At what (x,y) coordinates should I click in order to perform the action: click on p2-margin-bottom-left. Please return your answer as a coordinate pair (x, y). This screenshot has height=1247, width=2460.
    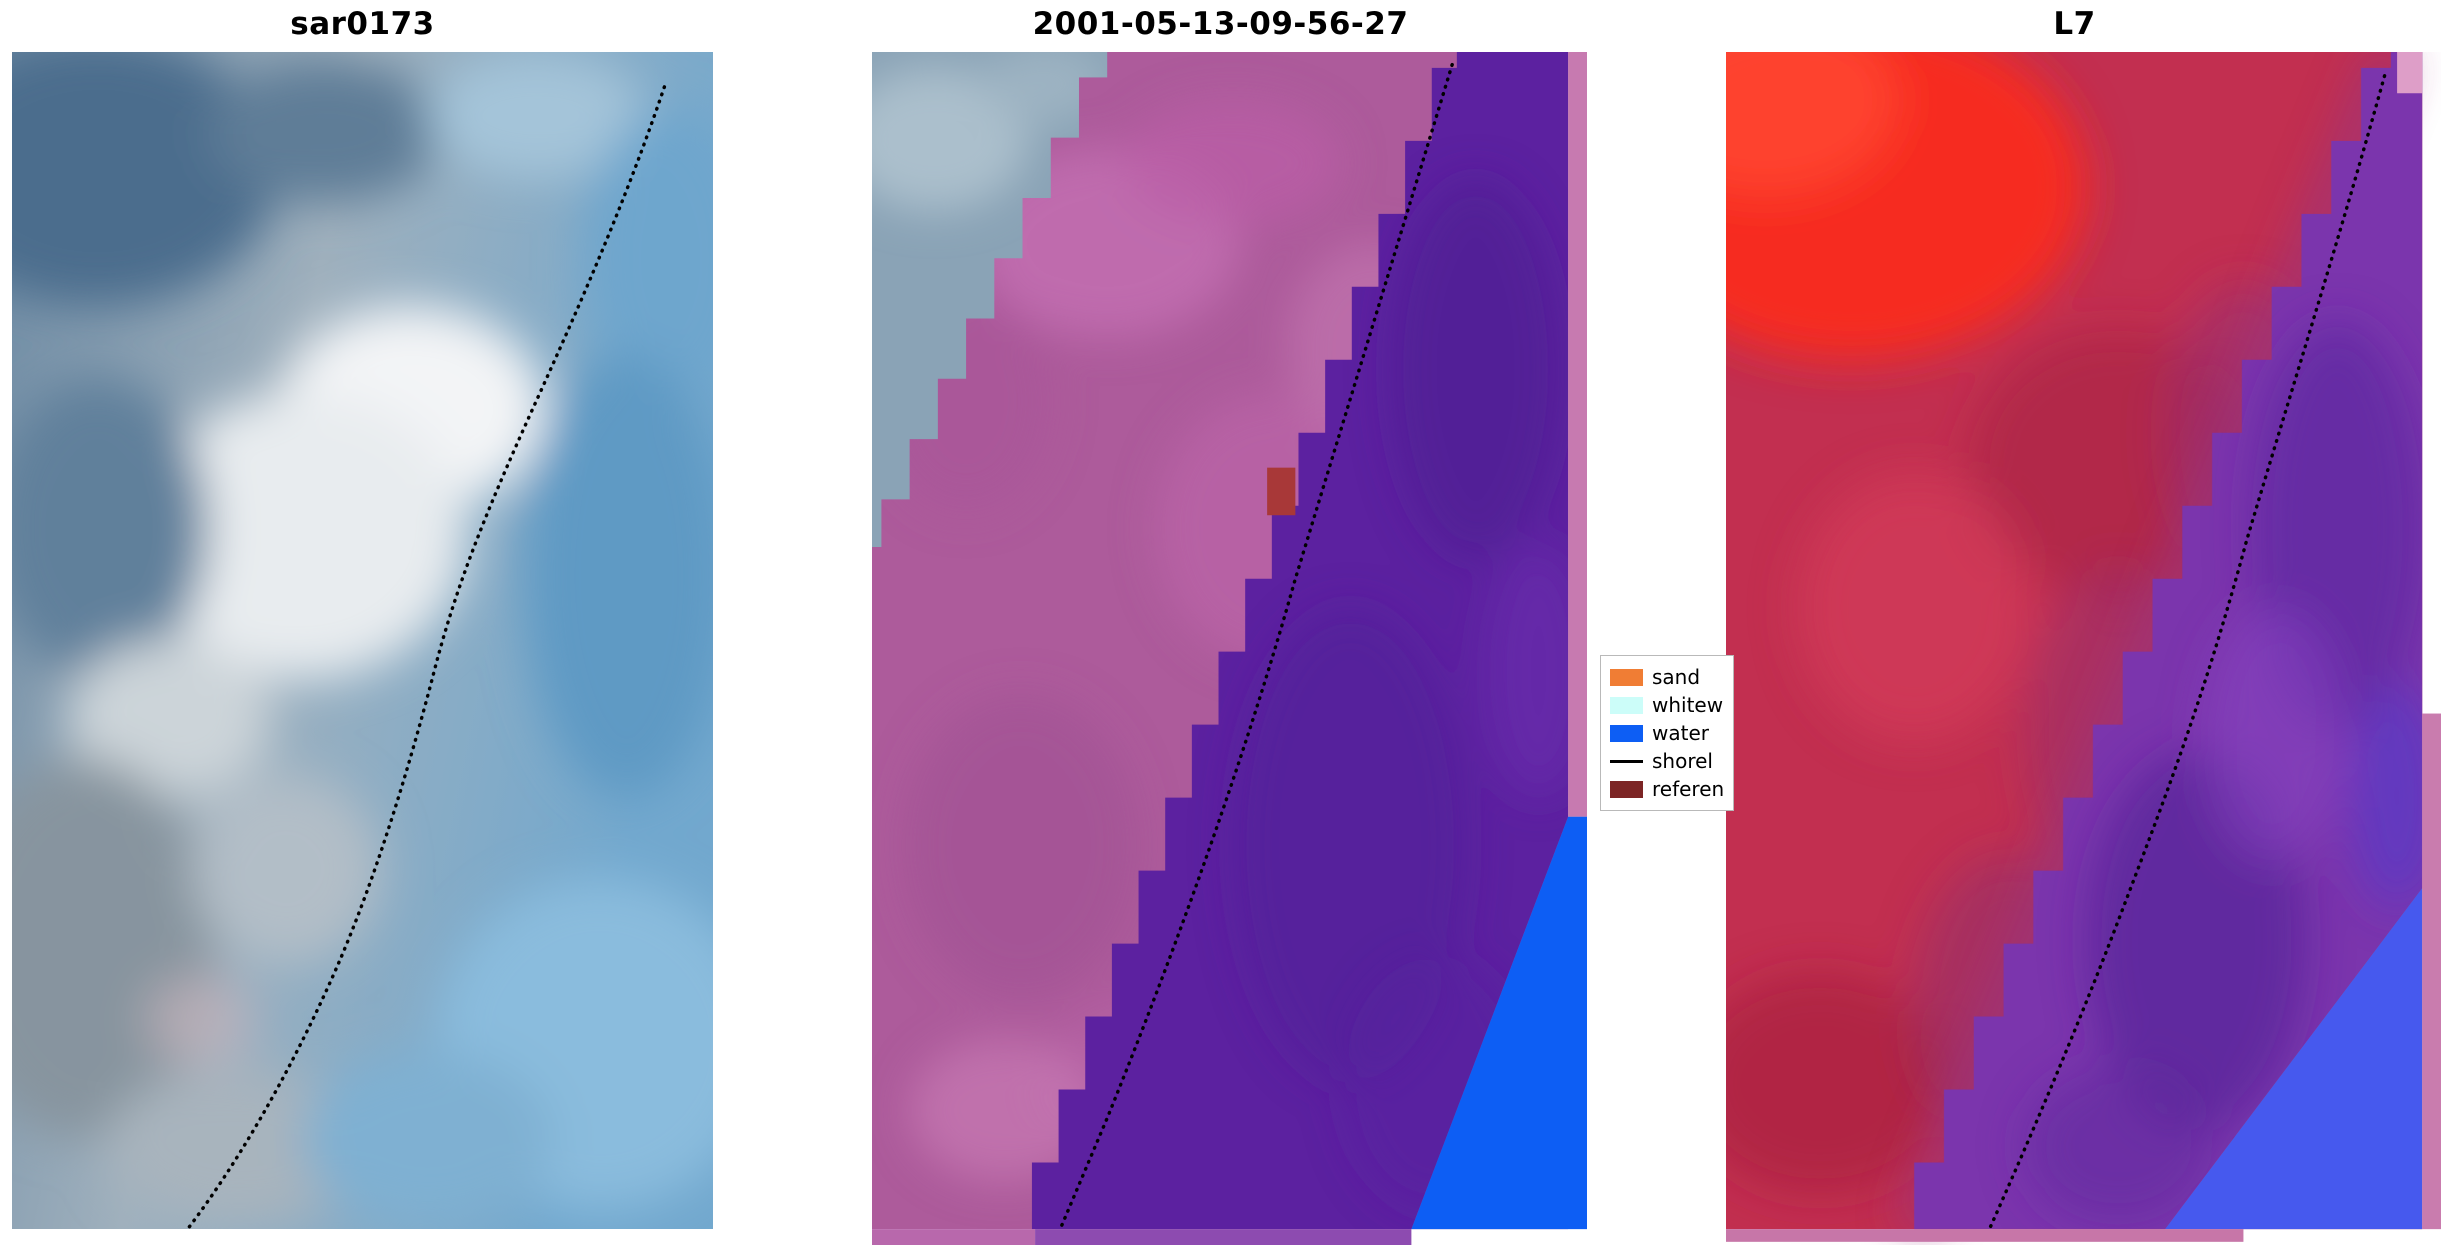
    Looking at the image, I should click on (954, 1237).